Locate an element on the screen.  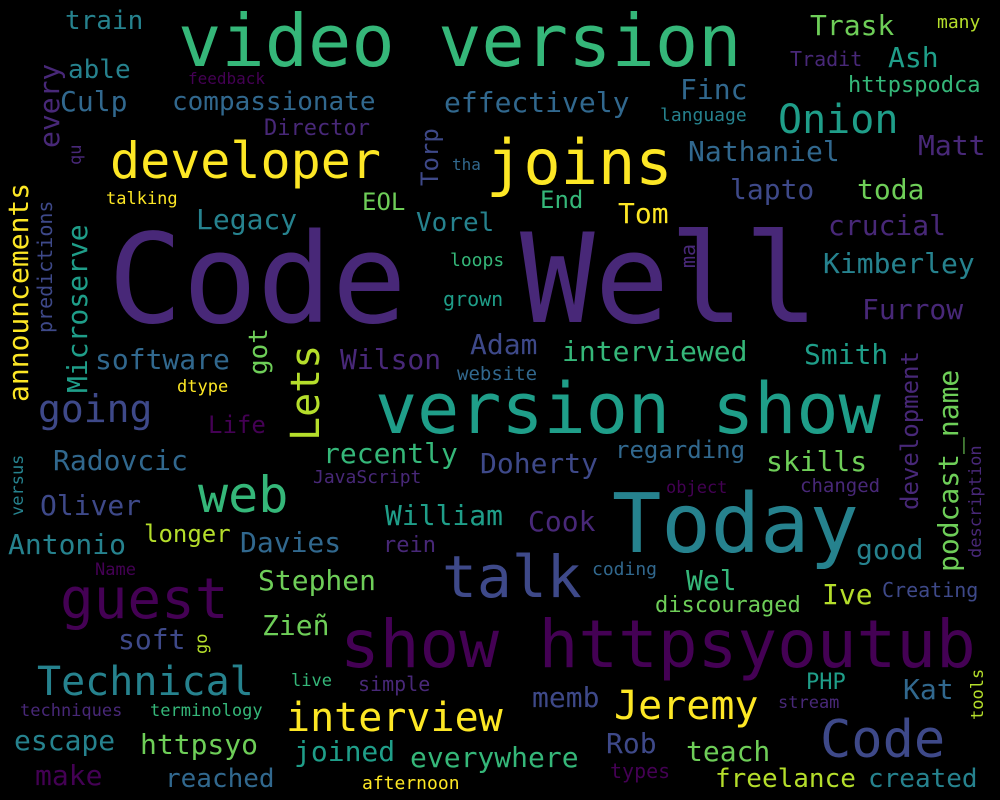
word-stream: stream is located at coordinates (809, 703).